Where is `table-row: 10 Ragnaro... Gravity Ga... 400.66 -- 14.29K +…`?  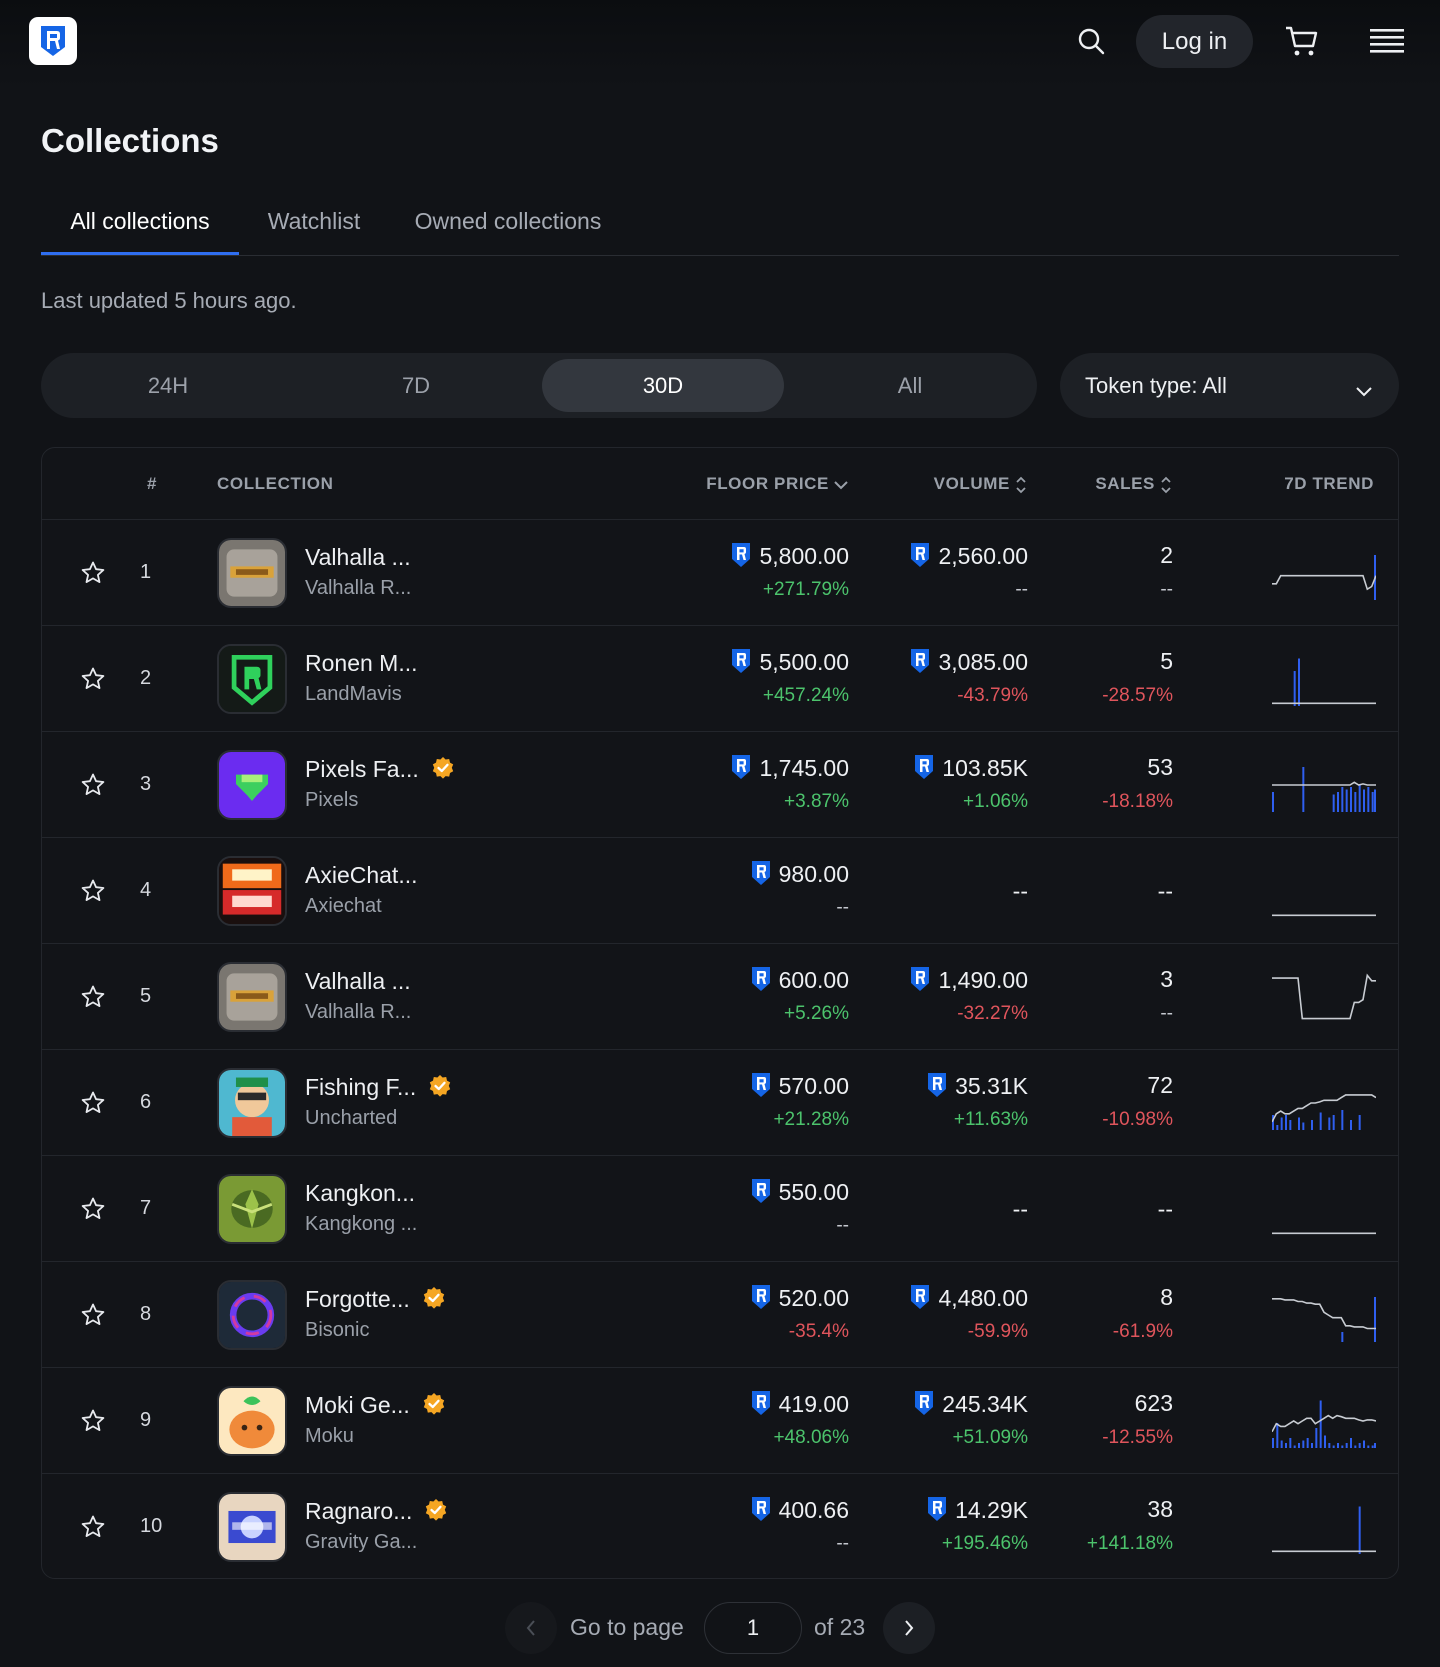
table-row: 10 Ragnaro... Gravity Ga... 400.66 -- 14.29K +… is located at coordinates (720, 1527).